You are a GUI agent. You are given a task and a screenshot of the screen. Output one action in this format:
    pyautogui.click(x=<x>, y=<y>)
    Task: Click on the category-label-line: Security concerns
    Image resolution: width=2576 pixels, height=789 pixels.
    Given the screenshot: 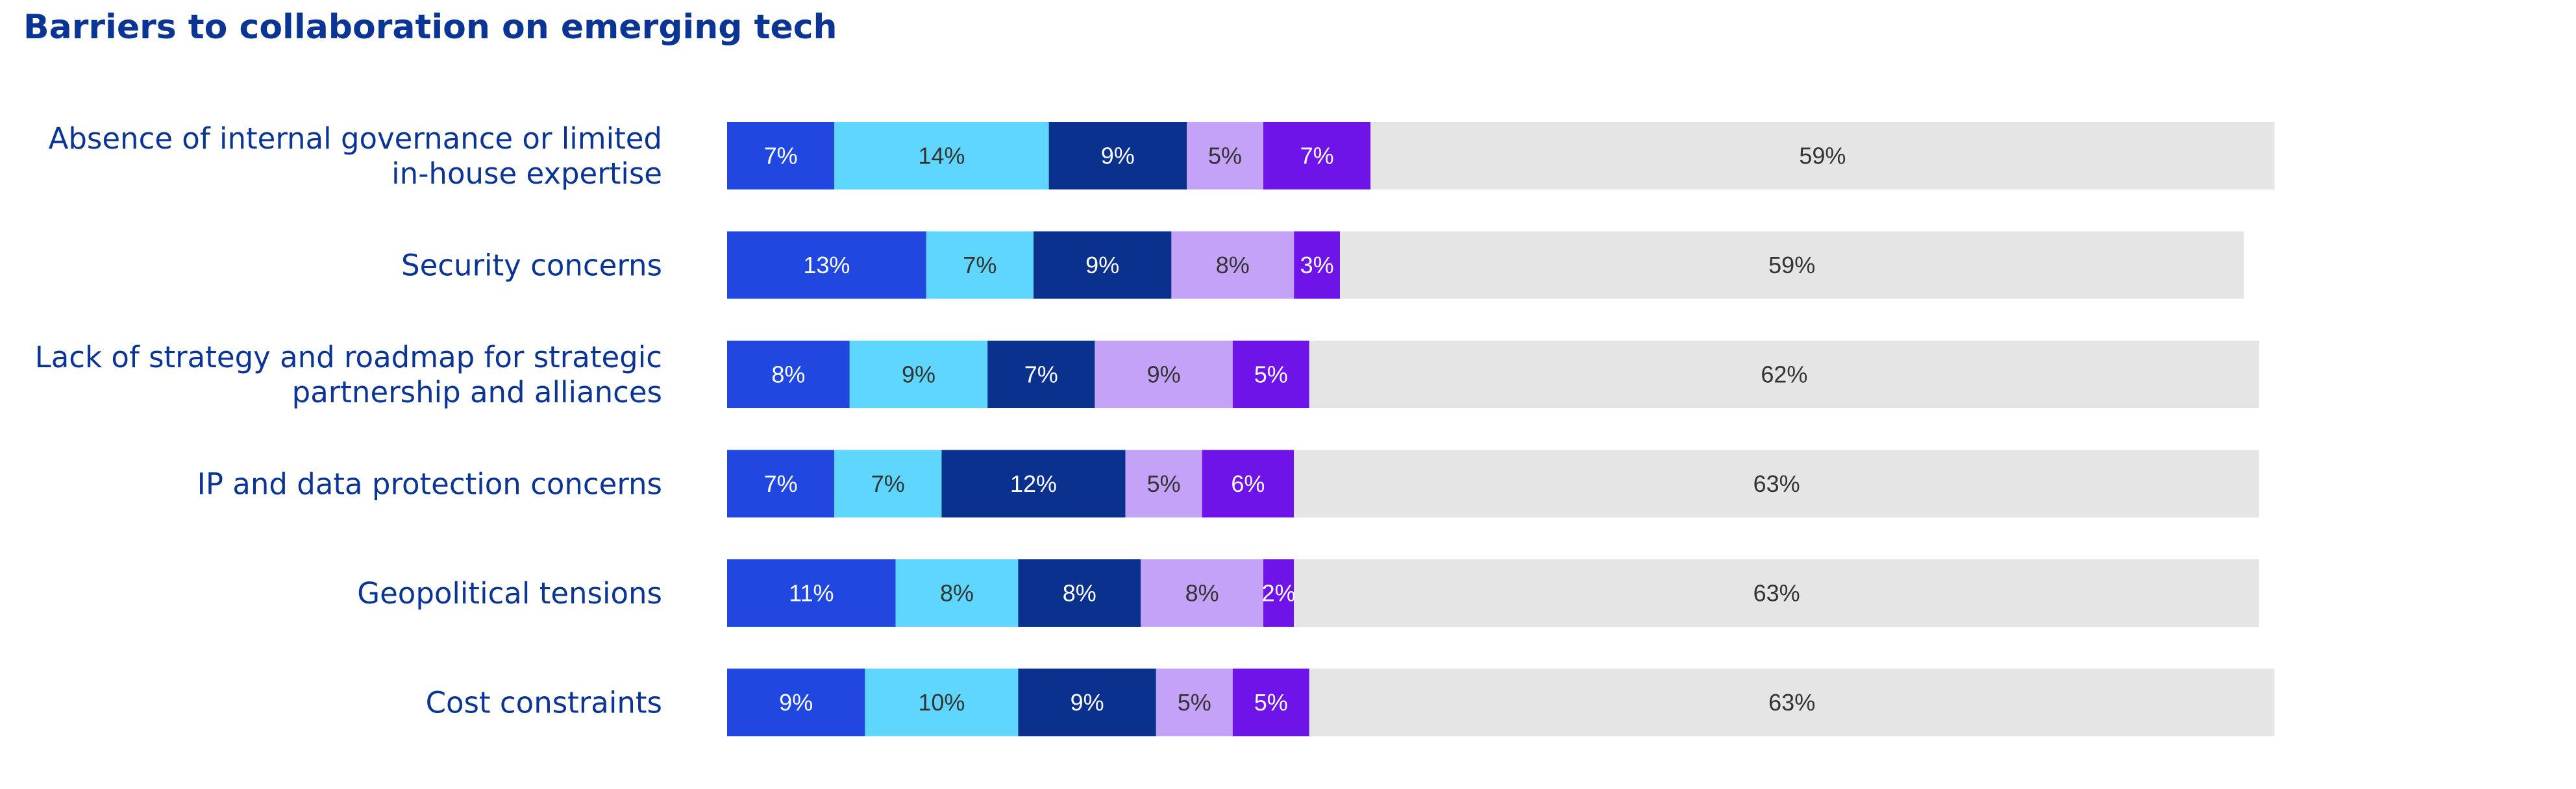 What is the action you would take?
    pyautogui.click(x=531, y=266)
    